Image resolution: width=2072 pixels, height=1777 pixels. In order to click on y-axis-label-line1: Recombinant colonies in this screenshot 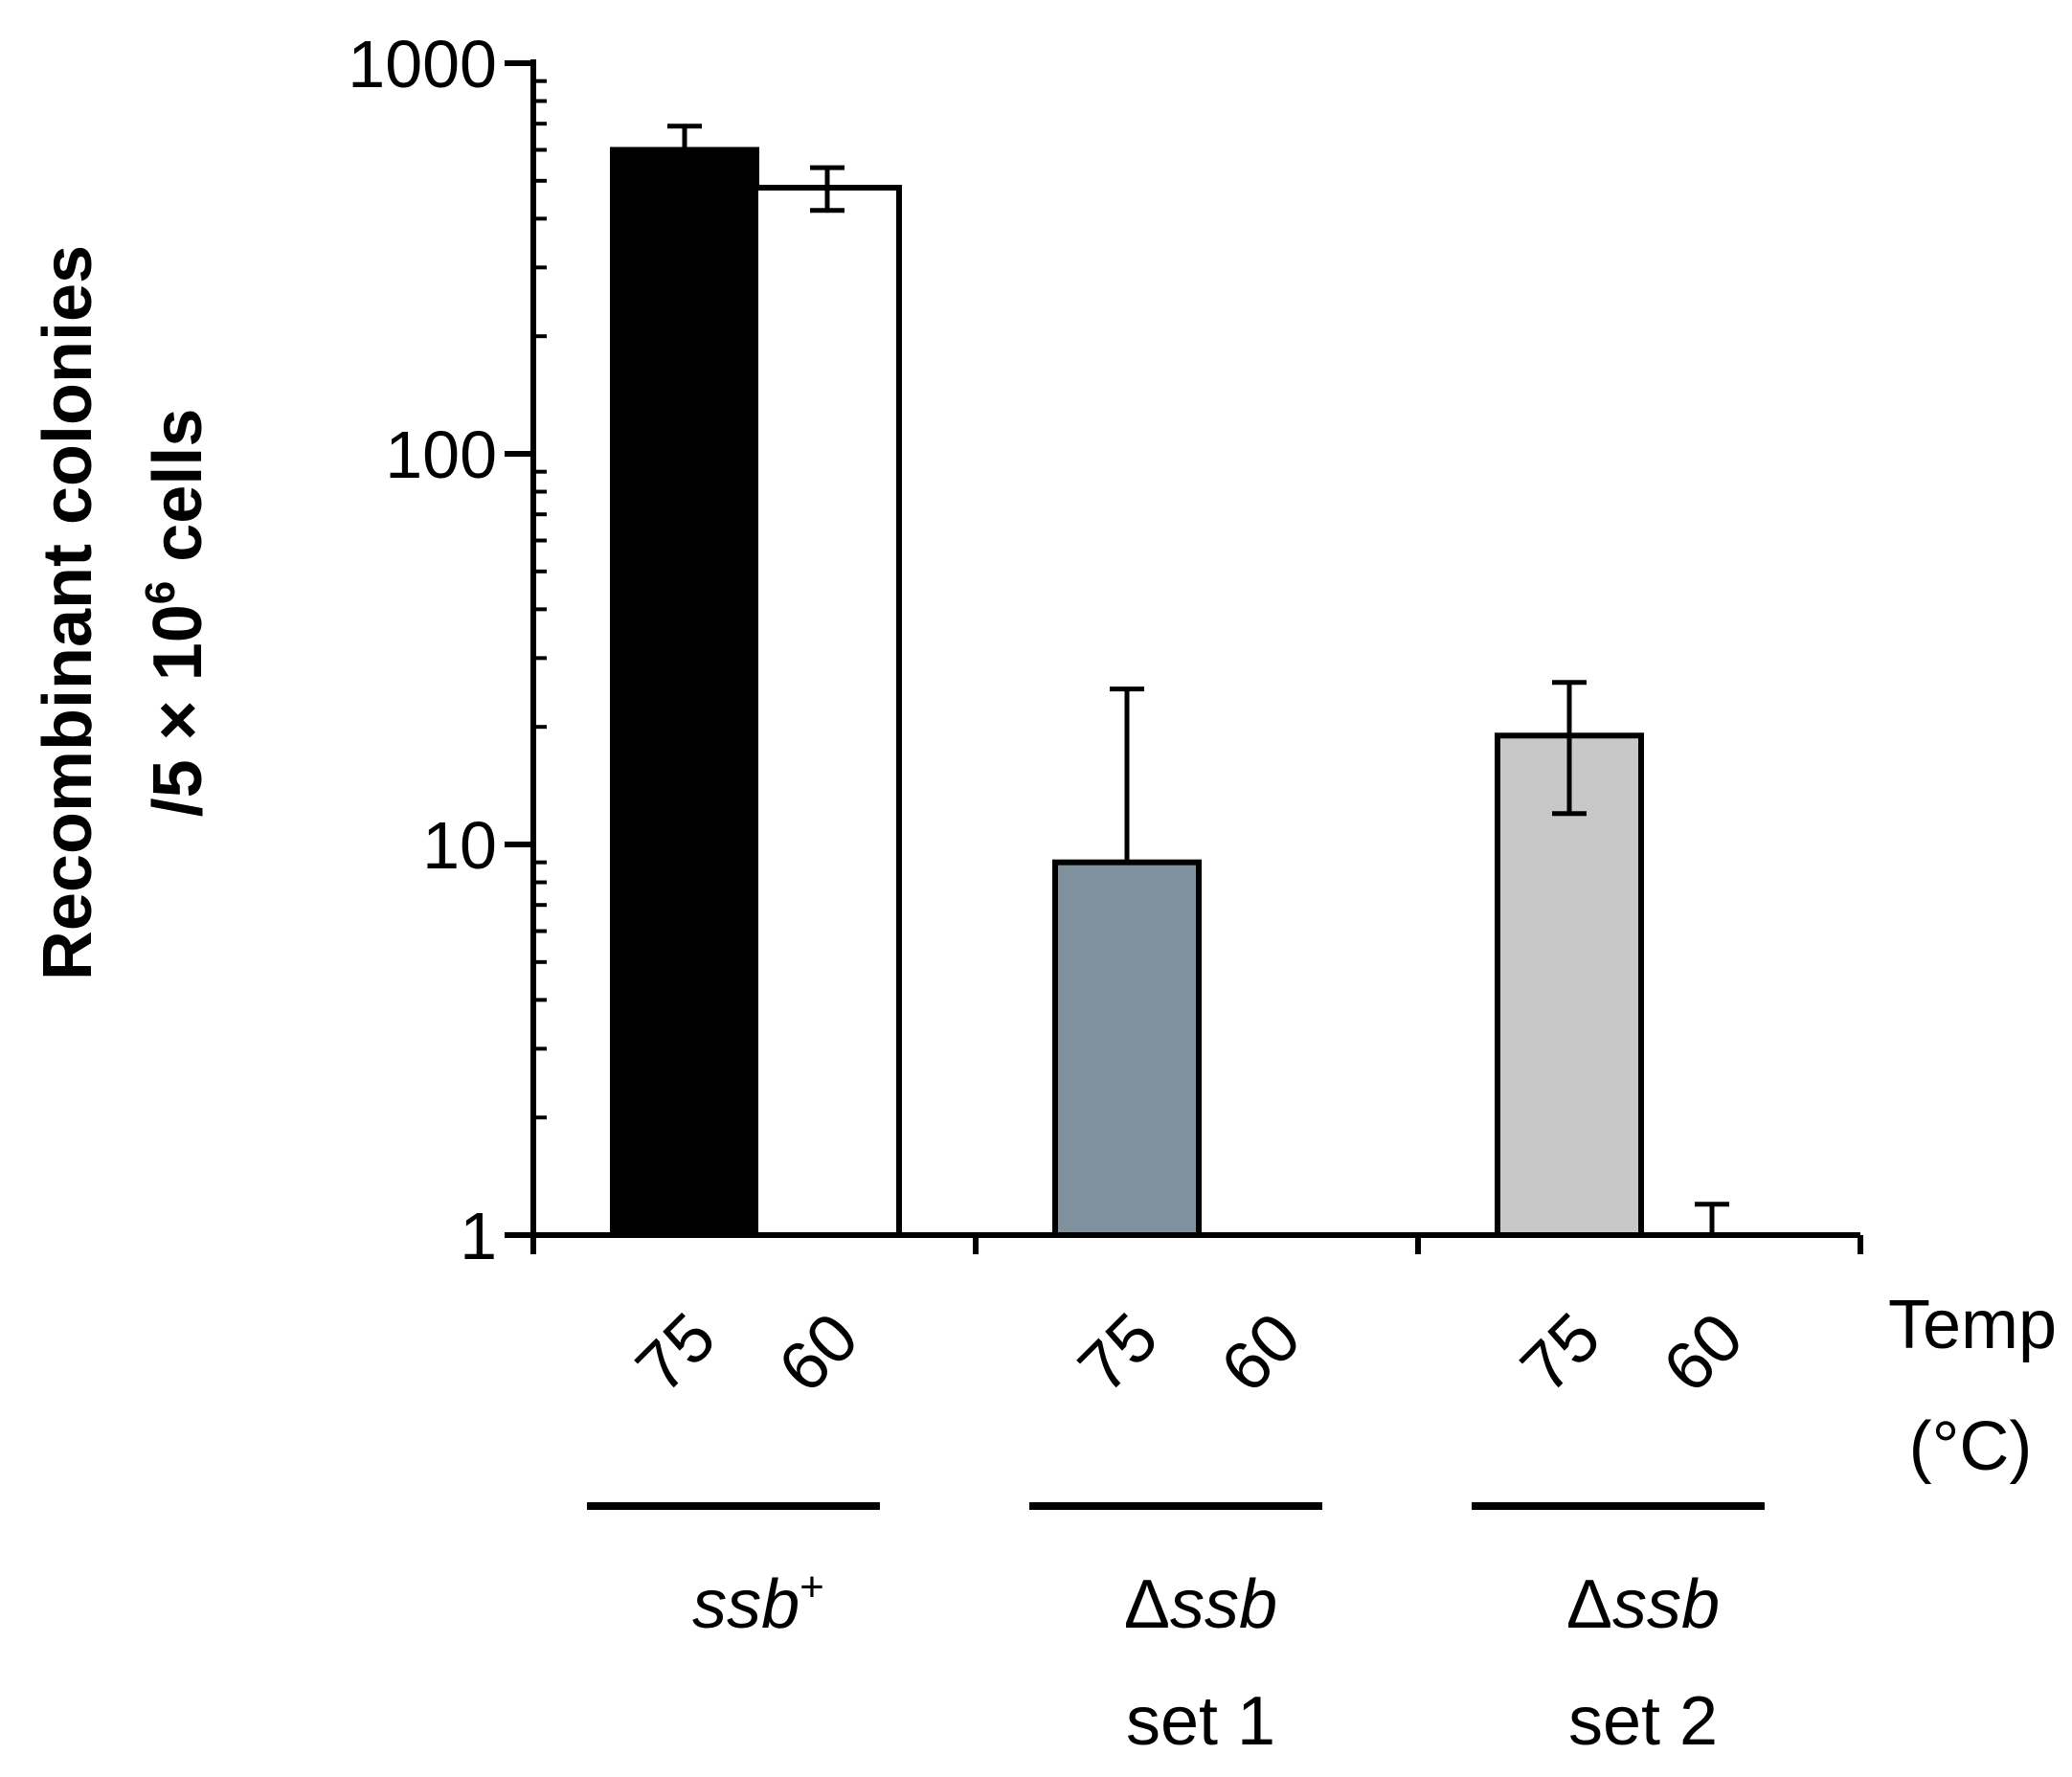, I will do `click(68, 612)`.